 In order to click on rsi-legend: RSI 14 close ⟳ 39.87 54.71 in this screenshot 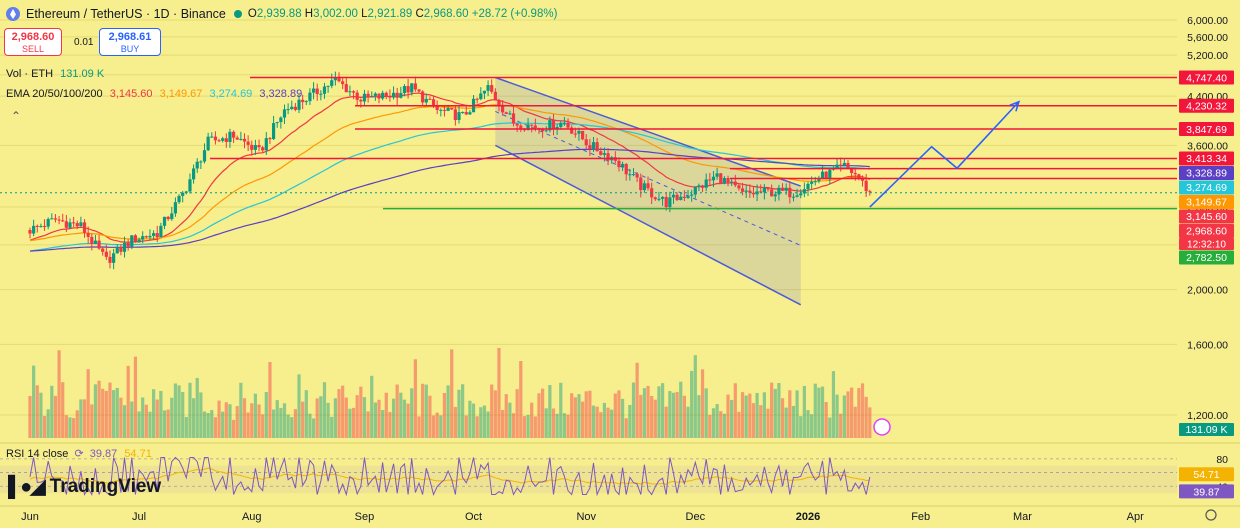, I will do `click(79, 454)`.